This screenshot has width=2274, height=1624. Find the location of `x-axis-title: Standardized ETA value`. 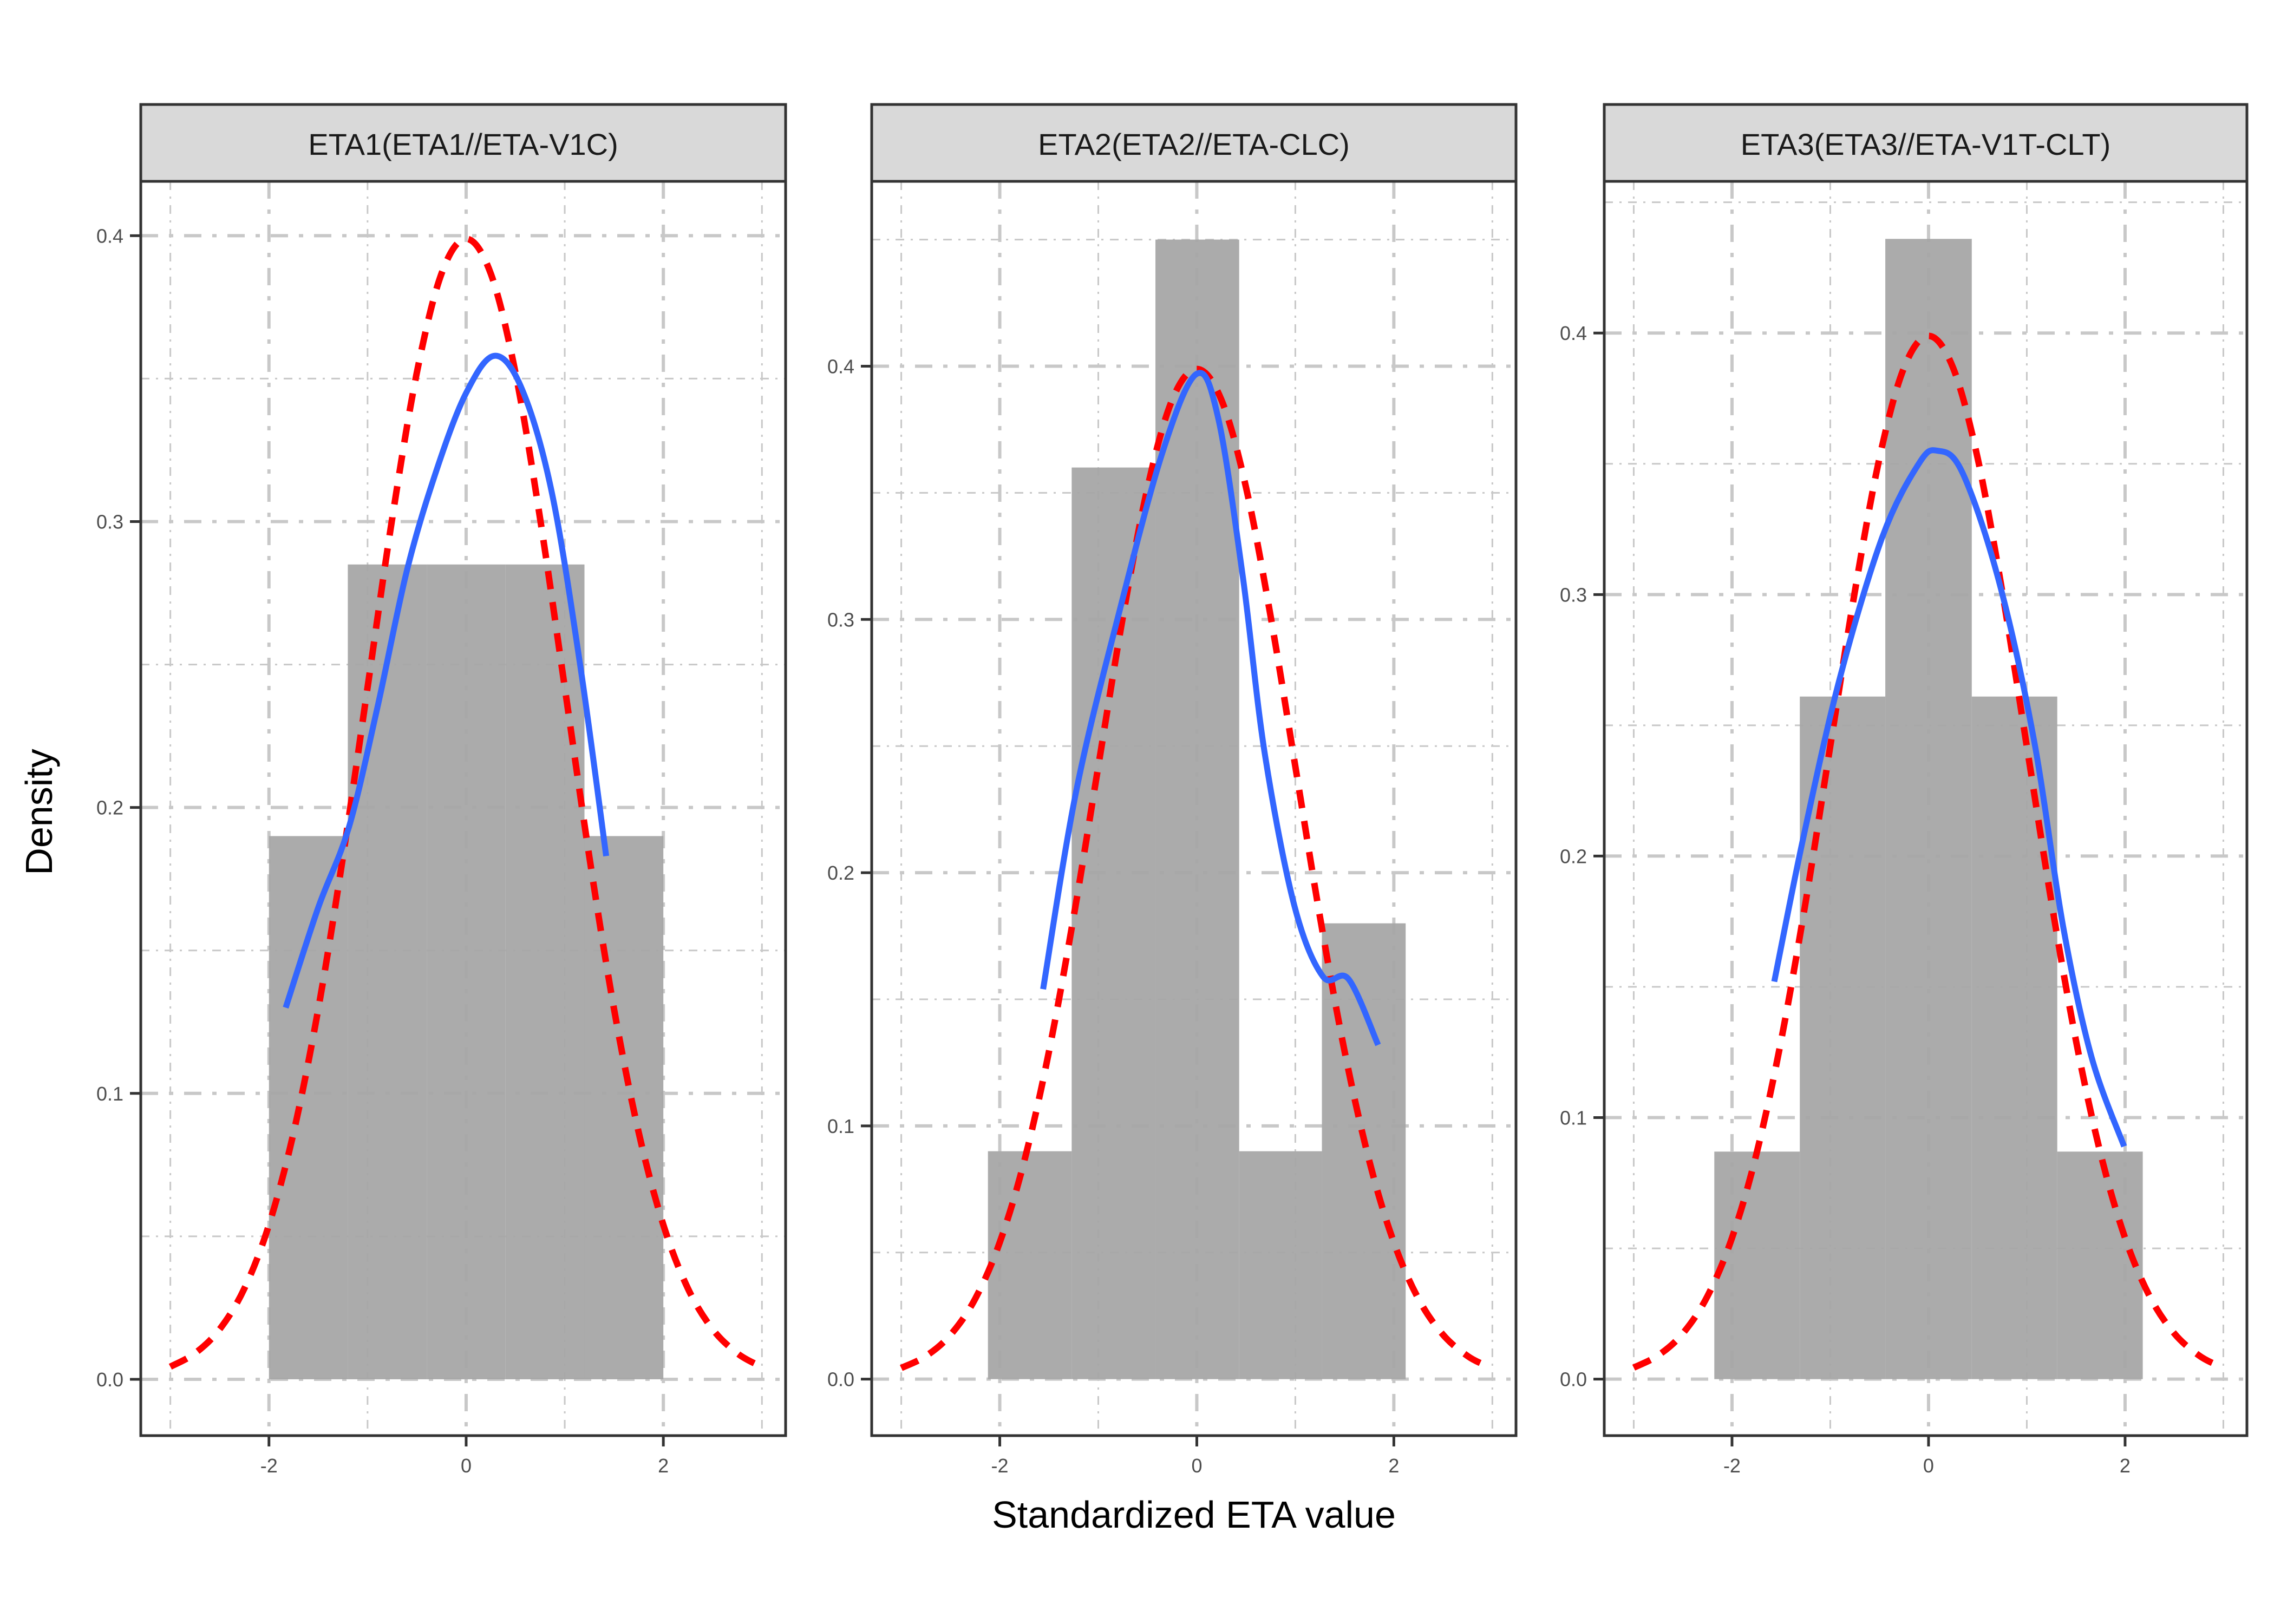

x-axis-title: Standardized ETA value is located at coordinates (1194, 1515).